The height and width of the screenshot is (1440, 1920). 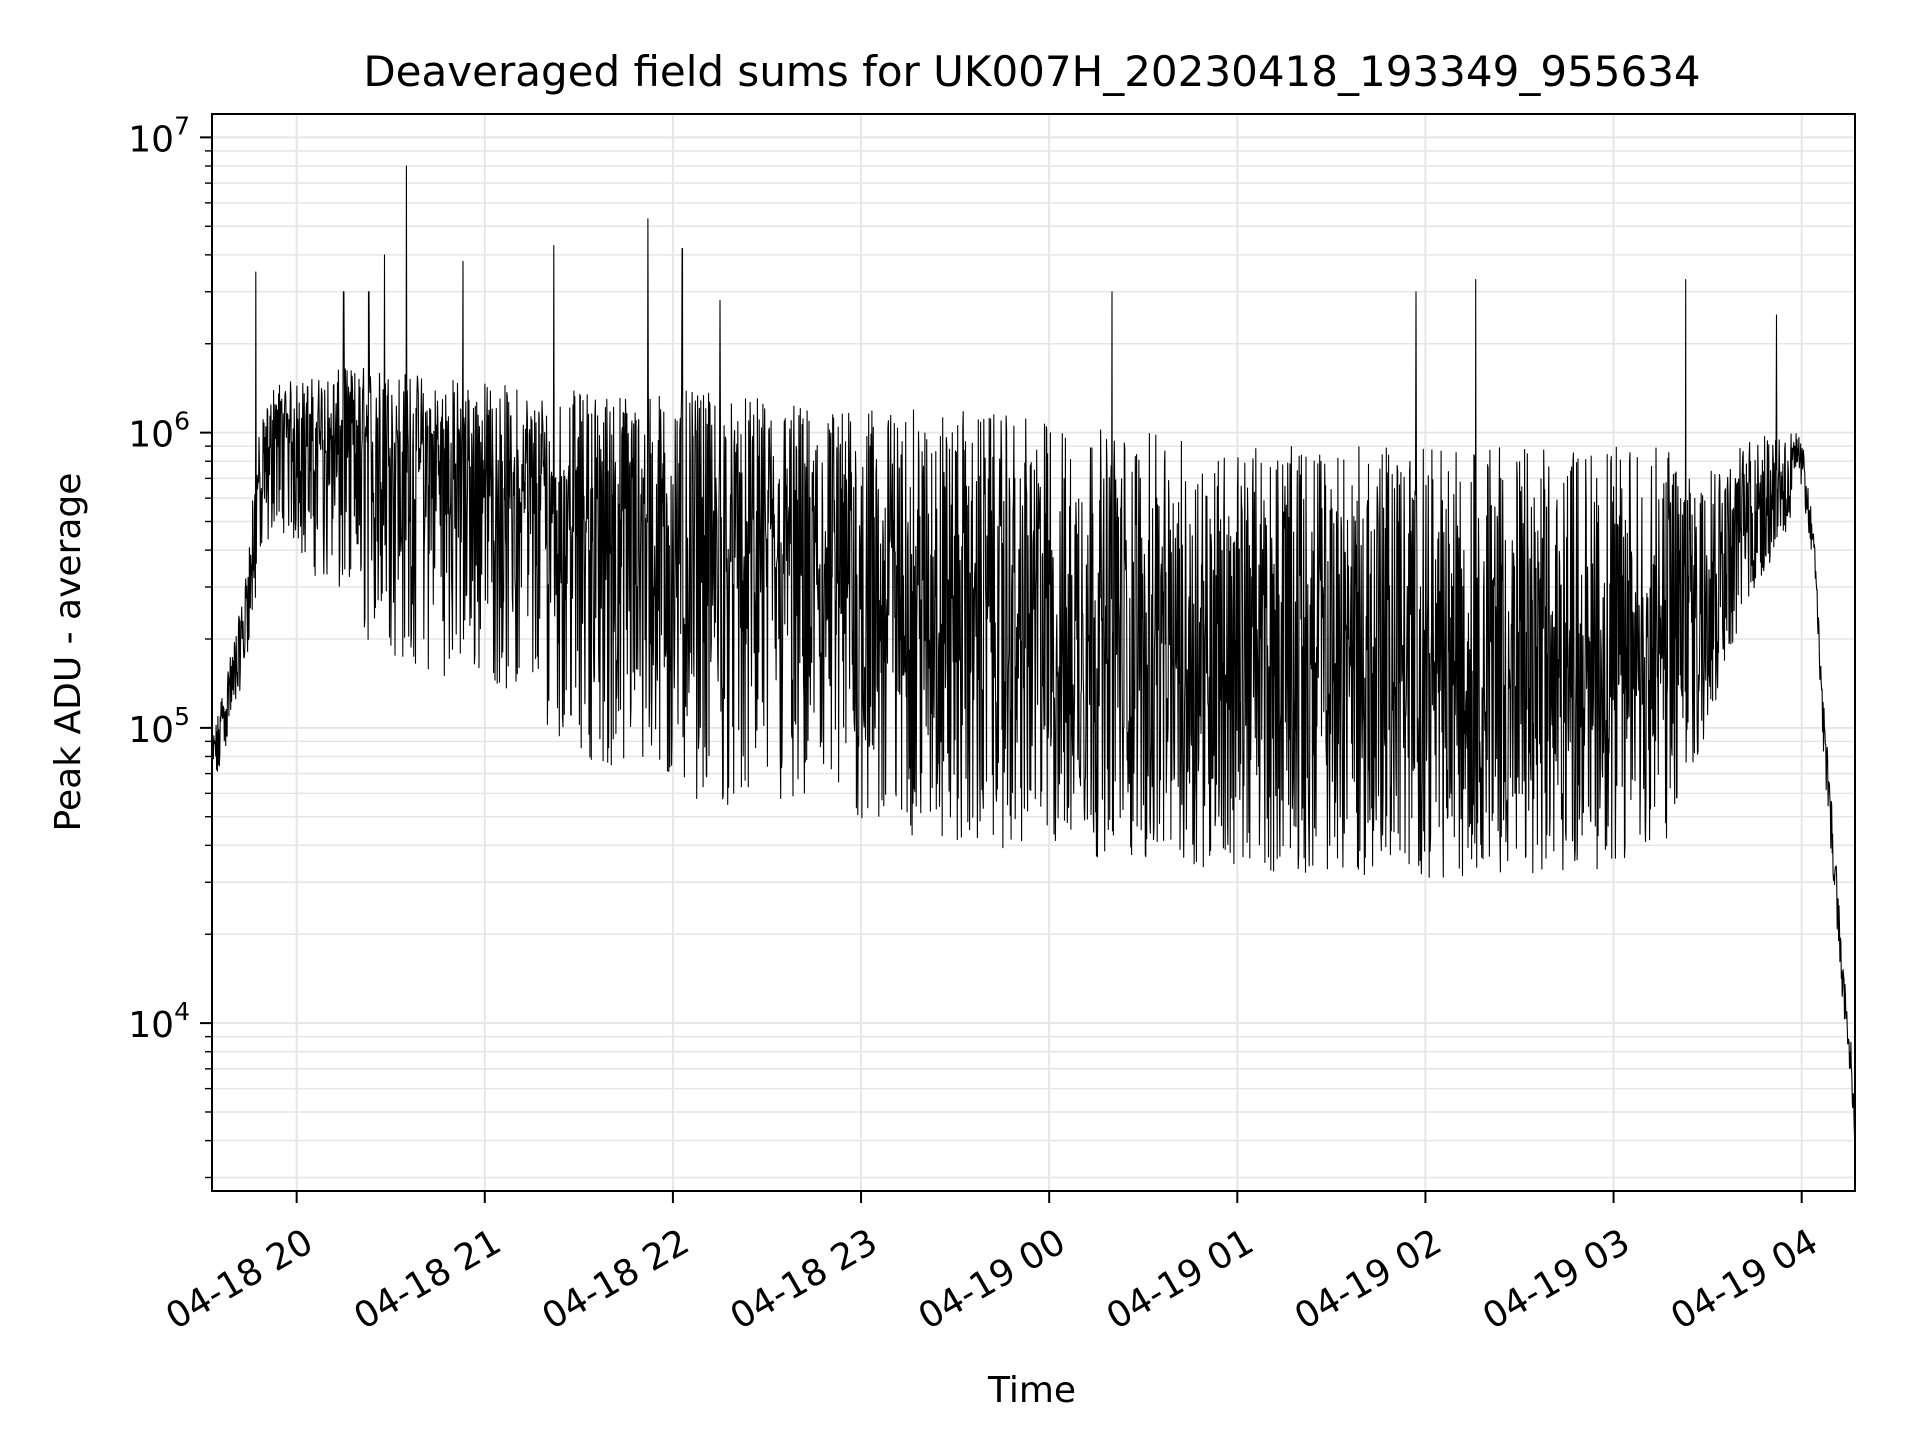 I want to click on x-axis-label: Time, so click(x=1031, y=1390).